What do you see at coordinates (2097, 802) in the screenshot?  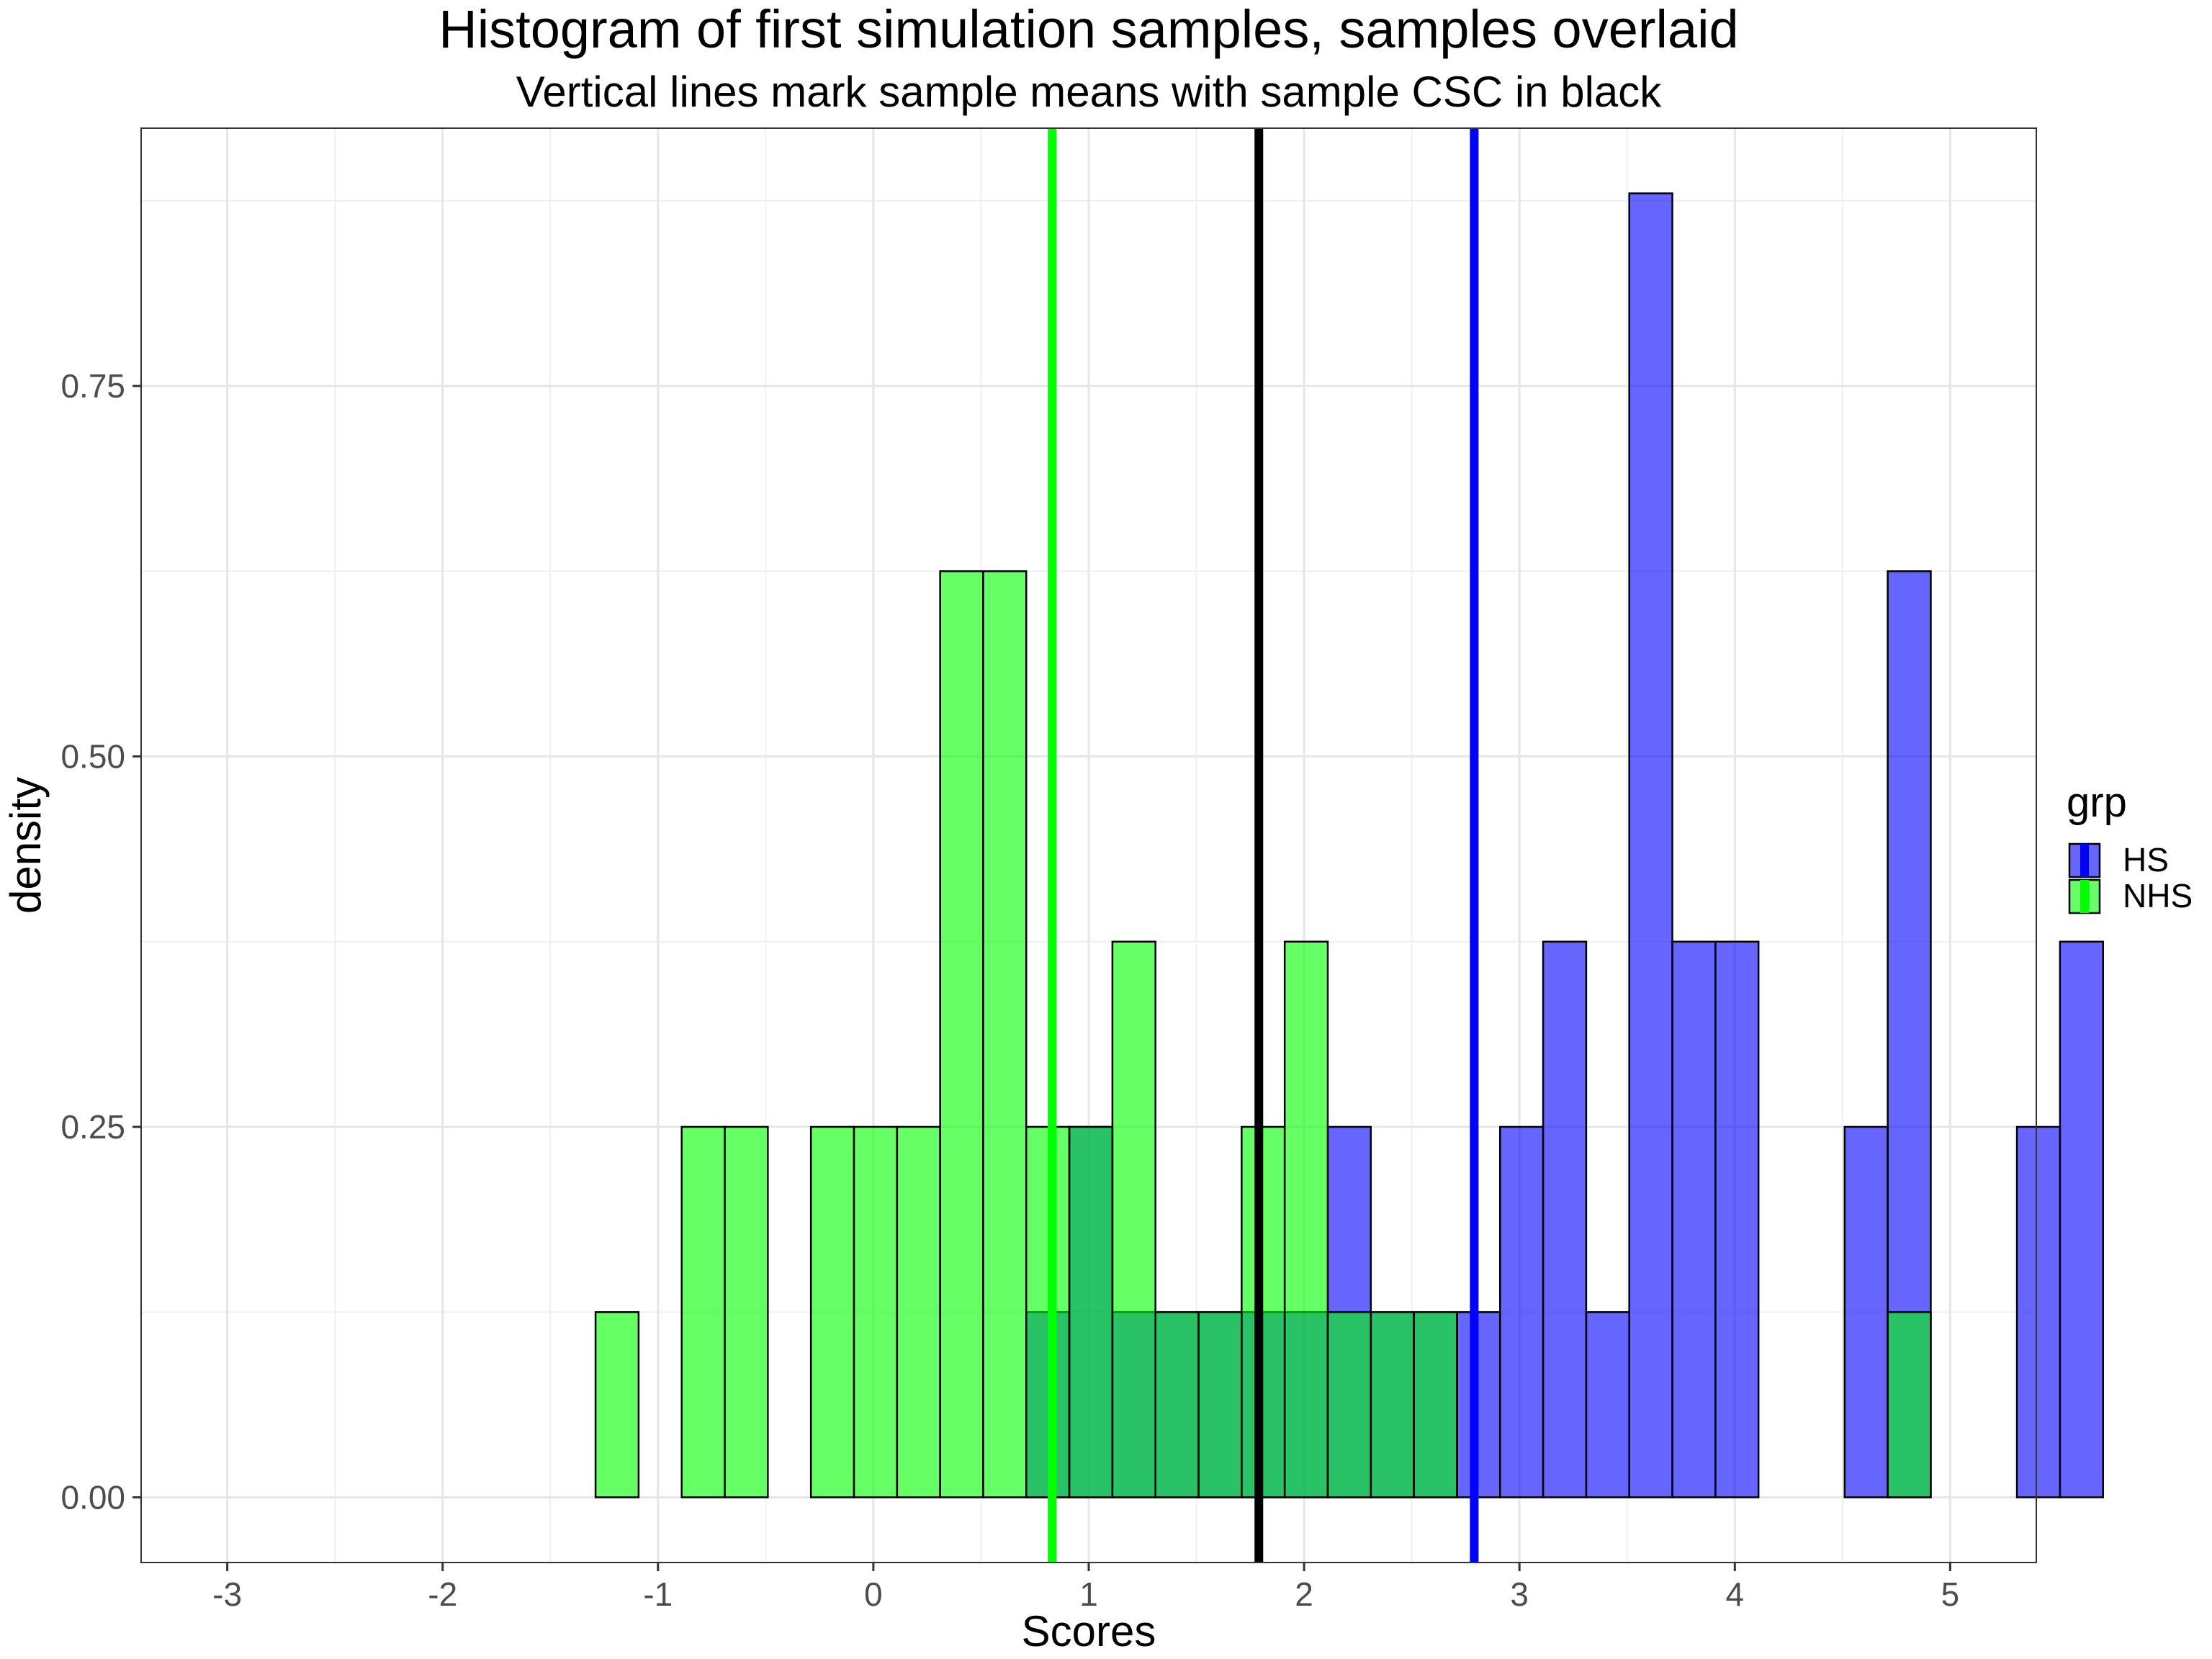 I see `legend-title: grp` at bounding box center [2097, 802].